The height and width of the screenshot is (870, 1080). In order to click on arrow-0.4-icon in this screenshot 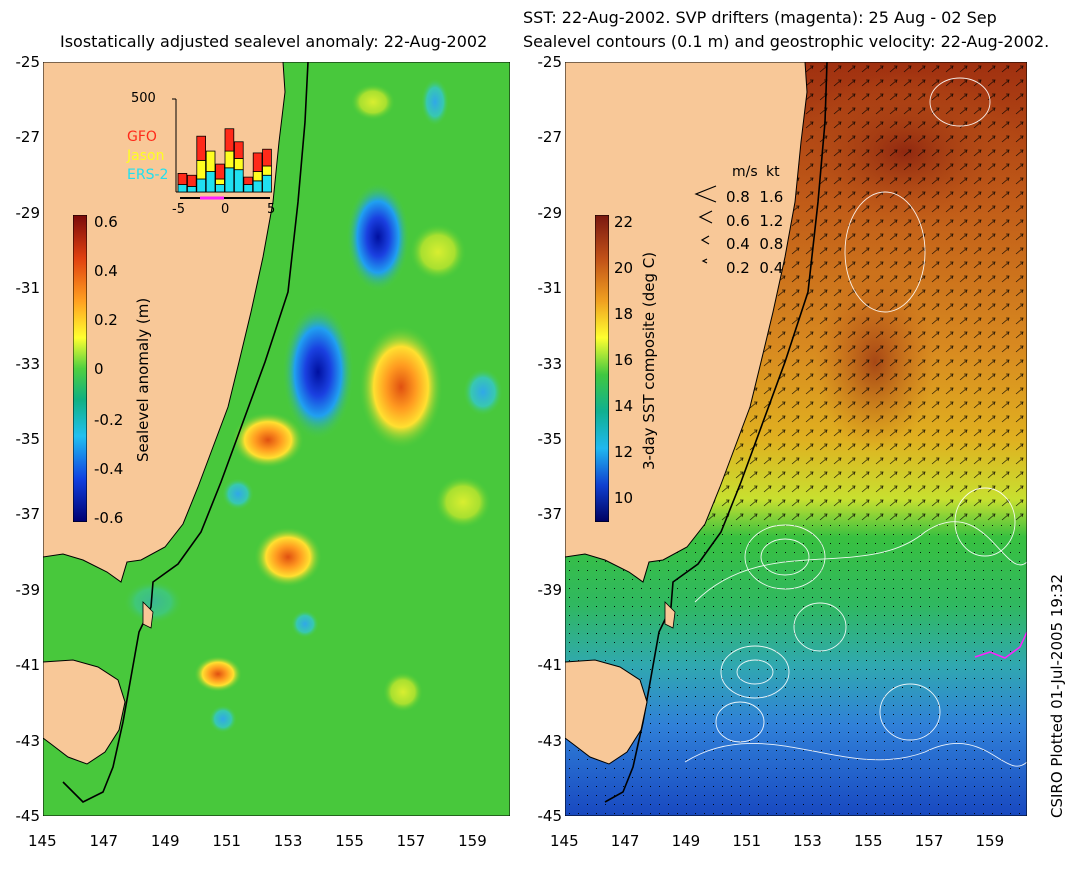, I will do `click(705, 240)`.